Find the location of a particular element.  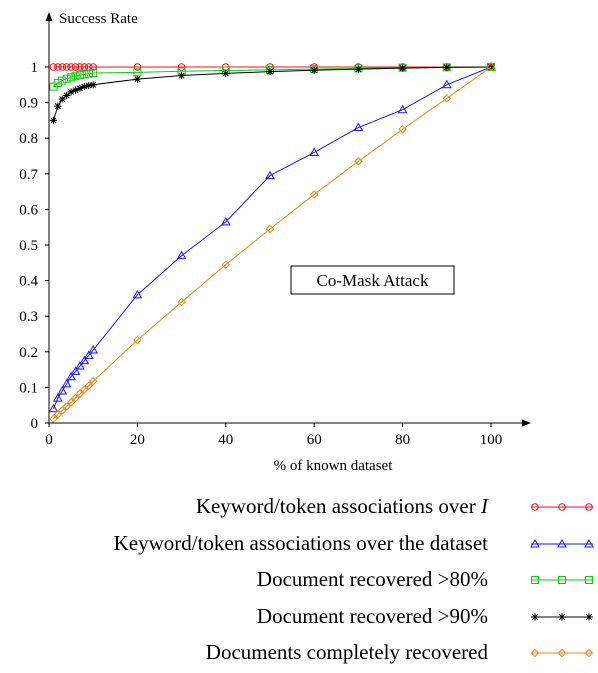

legend-label: Keyword/token associations over I is located at coordinates (342, 506).